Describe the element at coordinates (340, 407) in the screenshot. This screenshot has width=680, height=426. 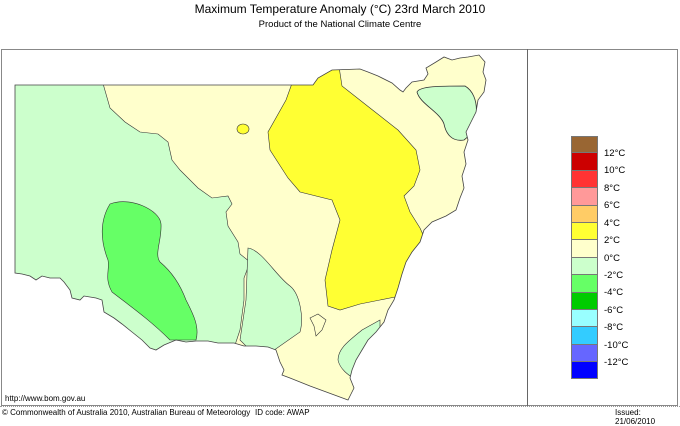
I see `footer-divider` at that location.